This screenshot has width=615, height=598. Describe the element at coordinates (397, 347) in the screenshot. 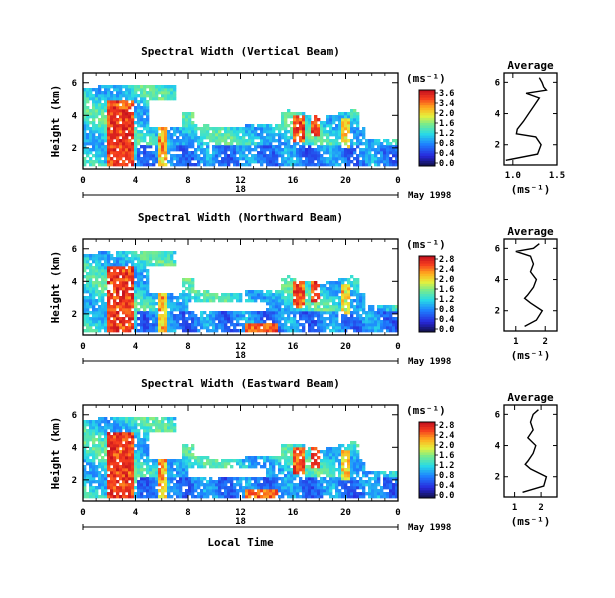

I see `x-tick-label: 0` at that location.